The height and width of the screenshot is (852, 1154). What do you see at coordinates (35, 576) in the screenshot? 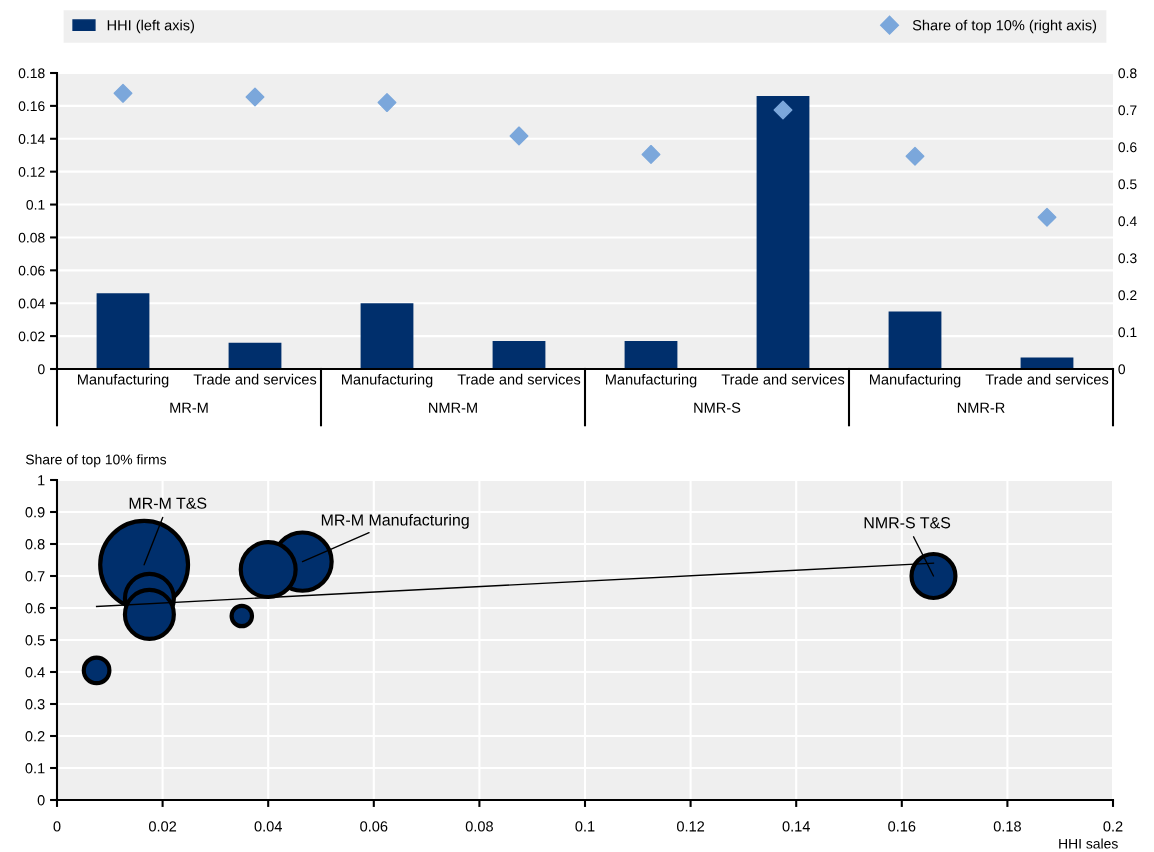
I see `y-tick-label: 0.7` at bounding box center [35, 576].